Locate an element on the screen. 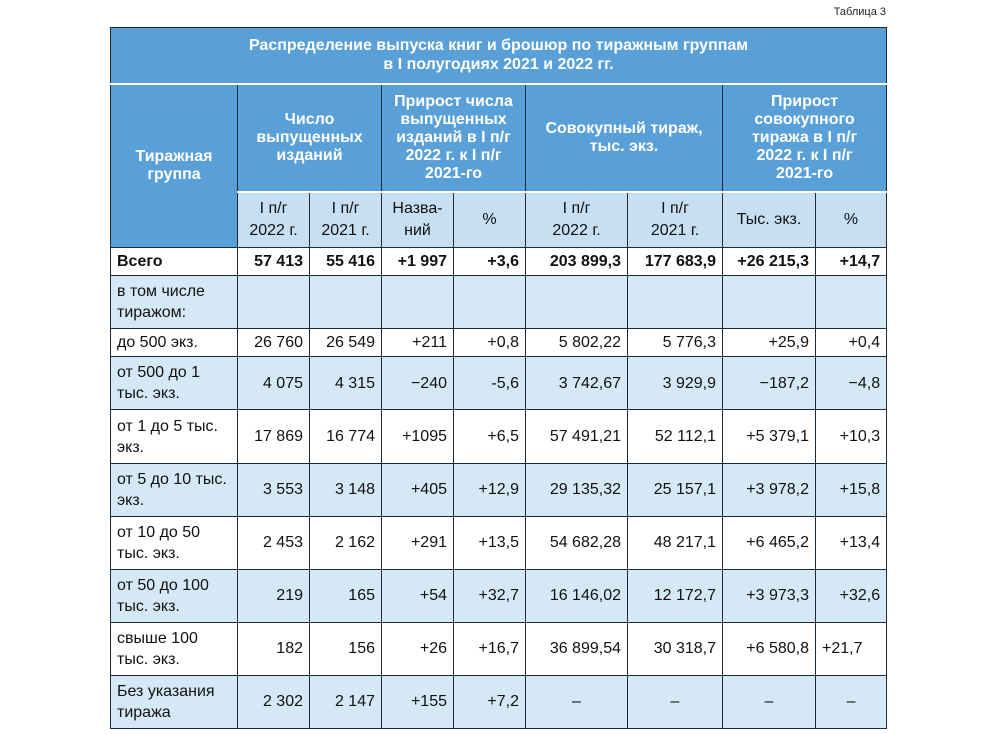 This screenshot has height=734, width=1000. subheader-names: Назва- ний is located at coordinates (417, 220).